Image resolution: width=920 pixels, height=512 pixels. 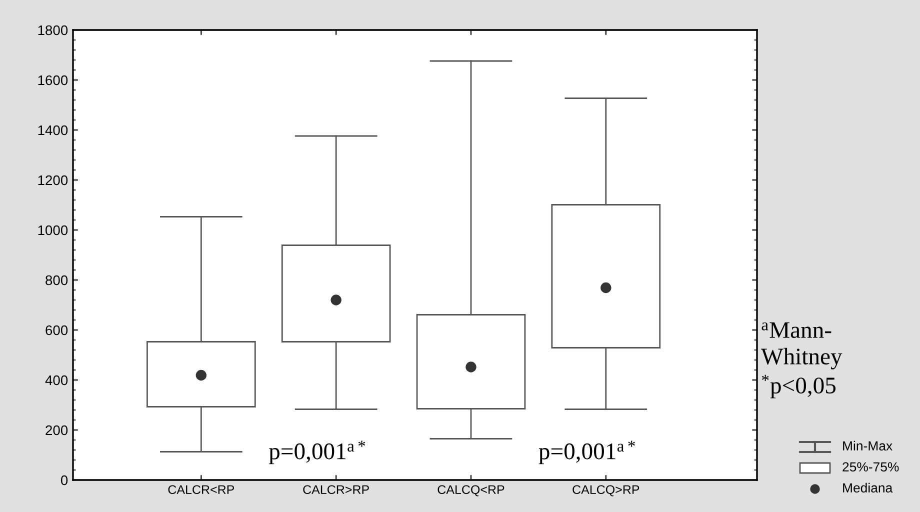 What do you see at coordinates (868, 487) in the screenshot?
I see `text: Mediana` at bounding box center [868, 487].